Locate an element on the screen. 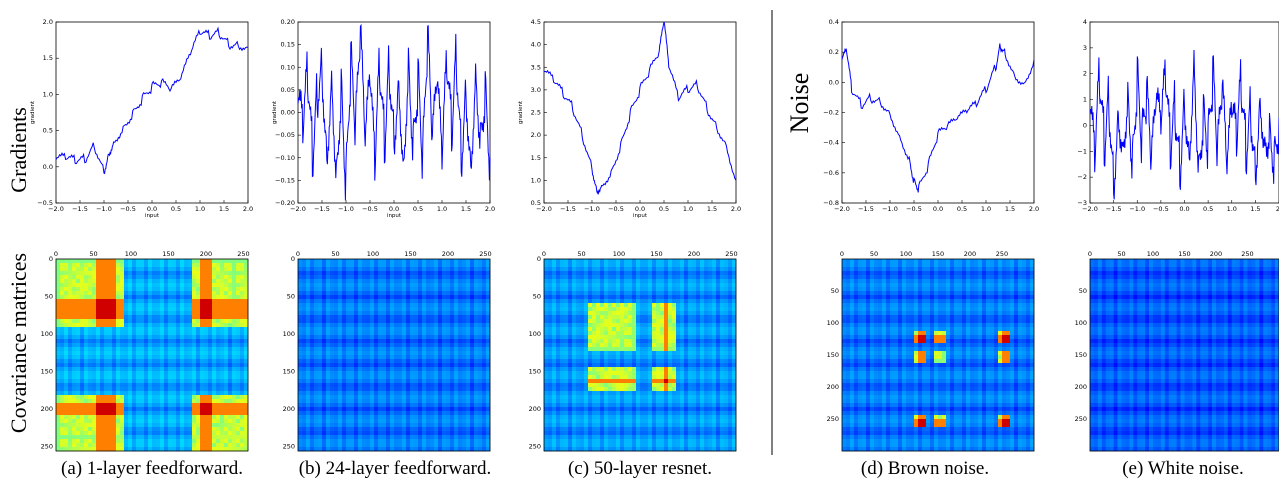  y-tick-label: 0.05 is located at coordinates (288, 90).